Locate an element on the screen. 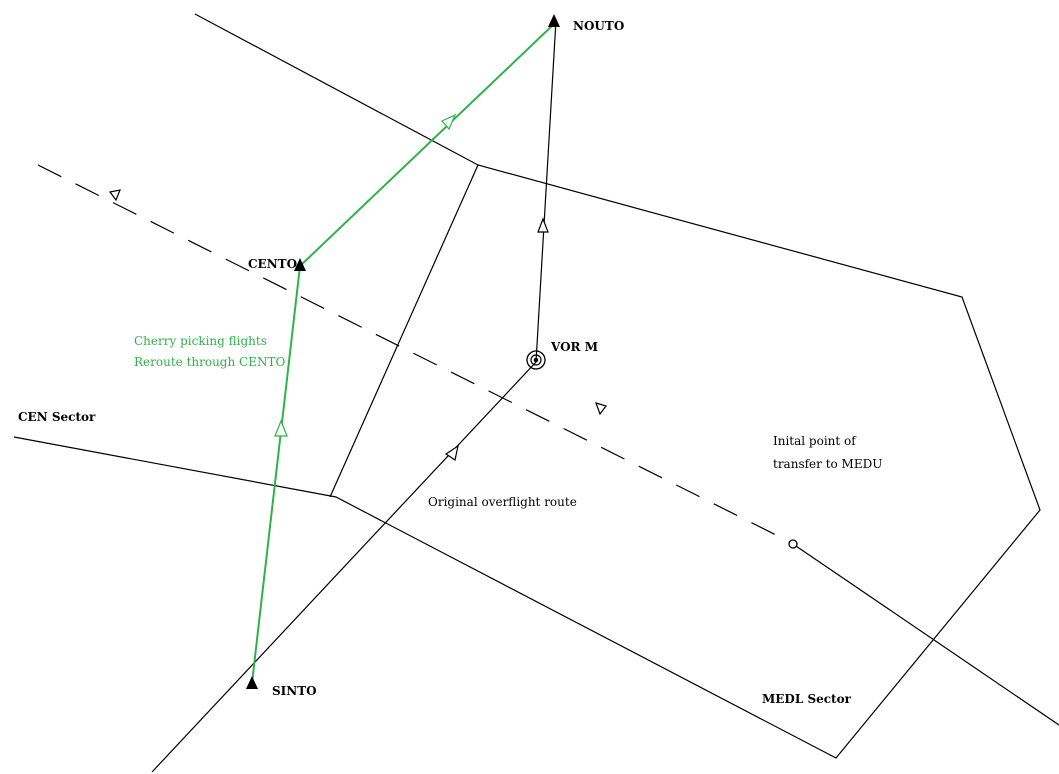 The width and height of the screenshot is (1059, 774). vor-icon is located at coordinates (536, 360).